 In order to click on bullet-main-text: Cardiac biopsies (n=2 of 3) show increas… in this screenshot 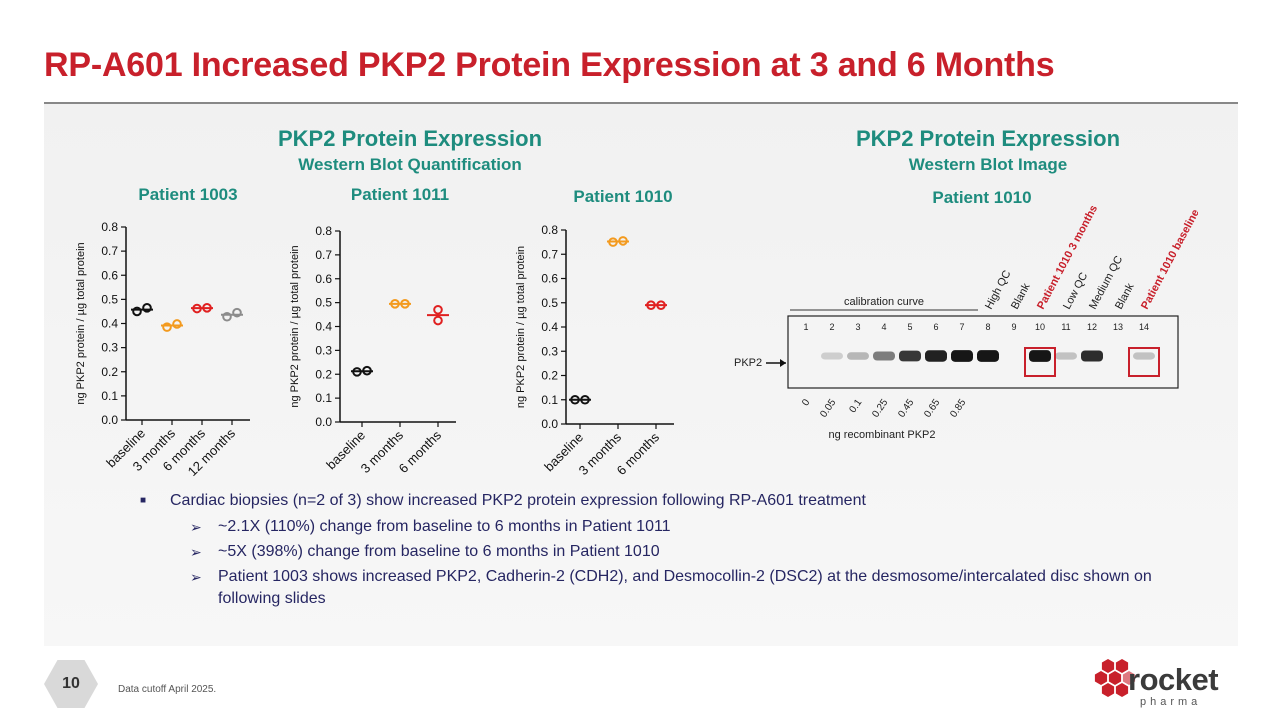, I will do `click(518, 500)`.